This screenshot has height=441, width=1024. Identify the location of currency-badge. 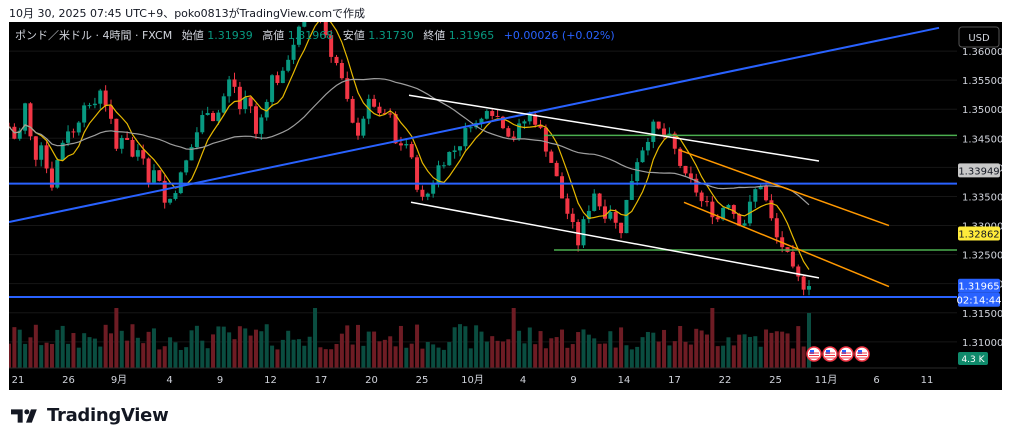
(979, 37).